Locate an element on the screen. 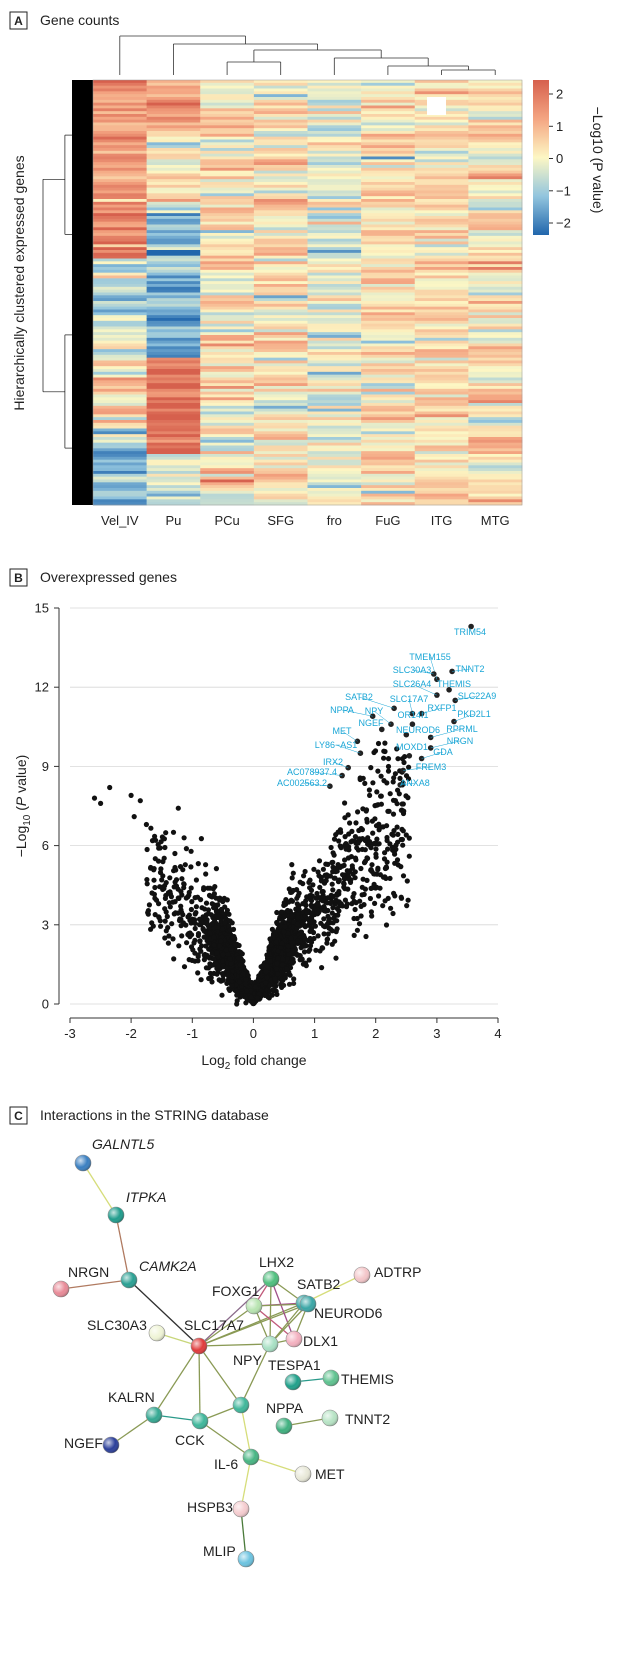 The image size is (627, 1657). colorbar-tick-label: 0 is located at coordinates (559, 158).